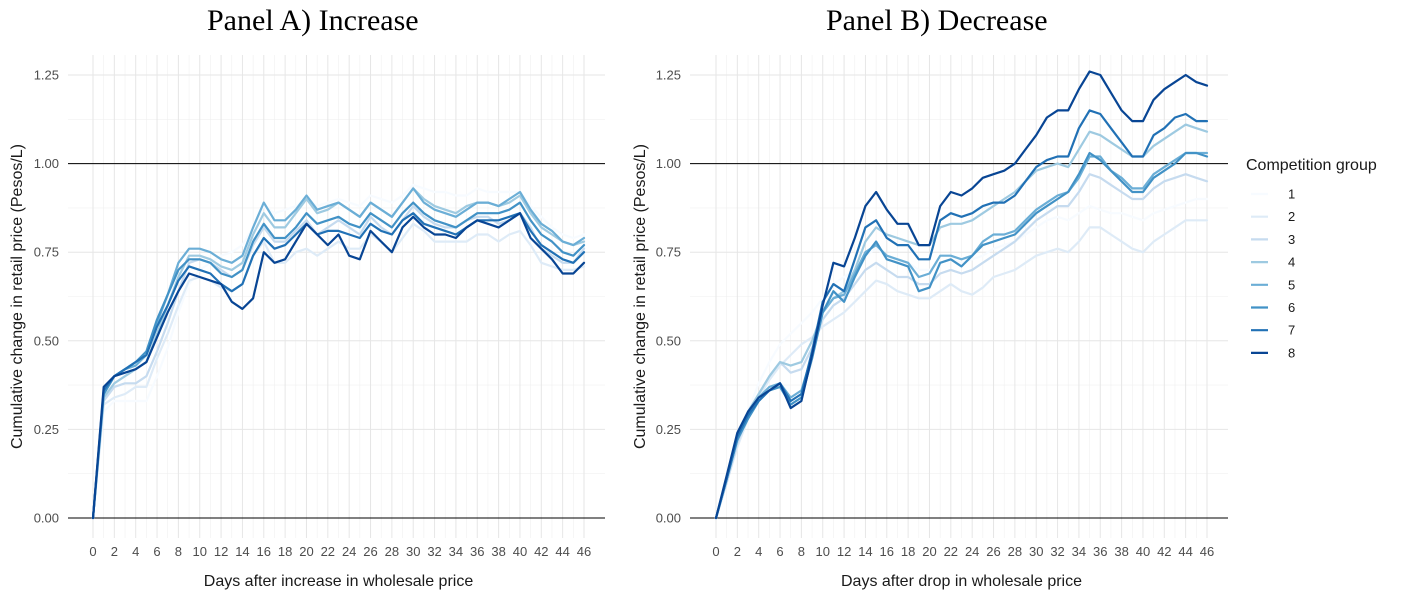 Image resolution: width=1403 pixels, height=592 pixels. What do you see at coordinates (1291, 330) in the screenshot?
I see `legend-label-7: 7` at bounding box center [1291, 330].